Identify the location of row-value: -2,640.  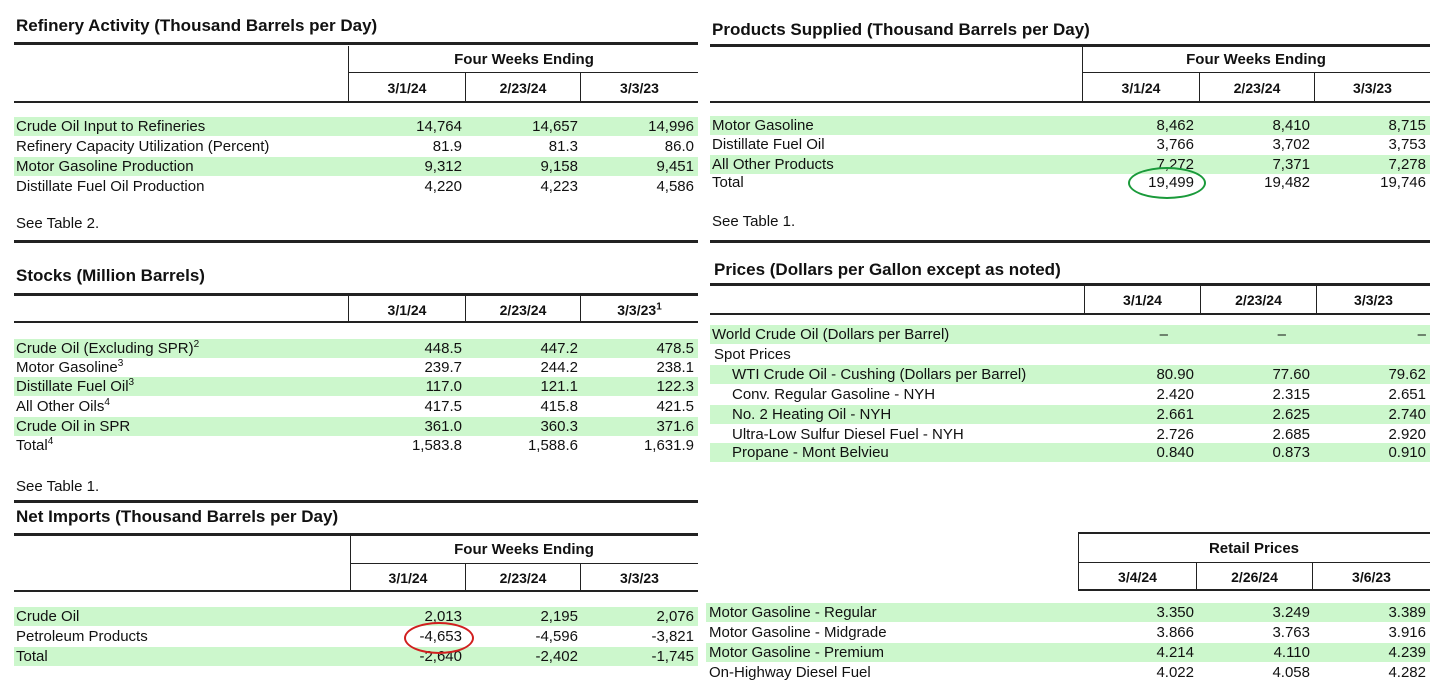
(440, 656).